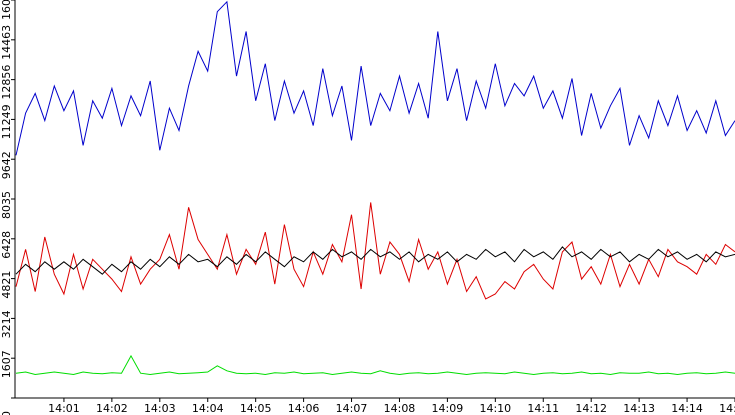 This screenshot has height=415, width=735. I want to click on x-tick-label: 14:10, so click(495, 408).